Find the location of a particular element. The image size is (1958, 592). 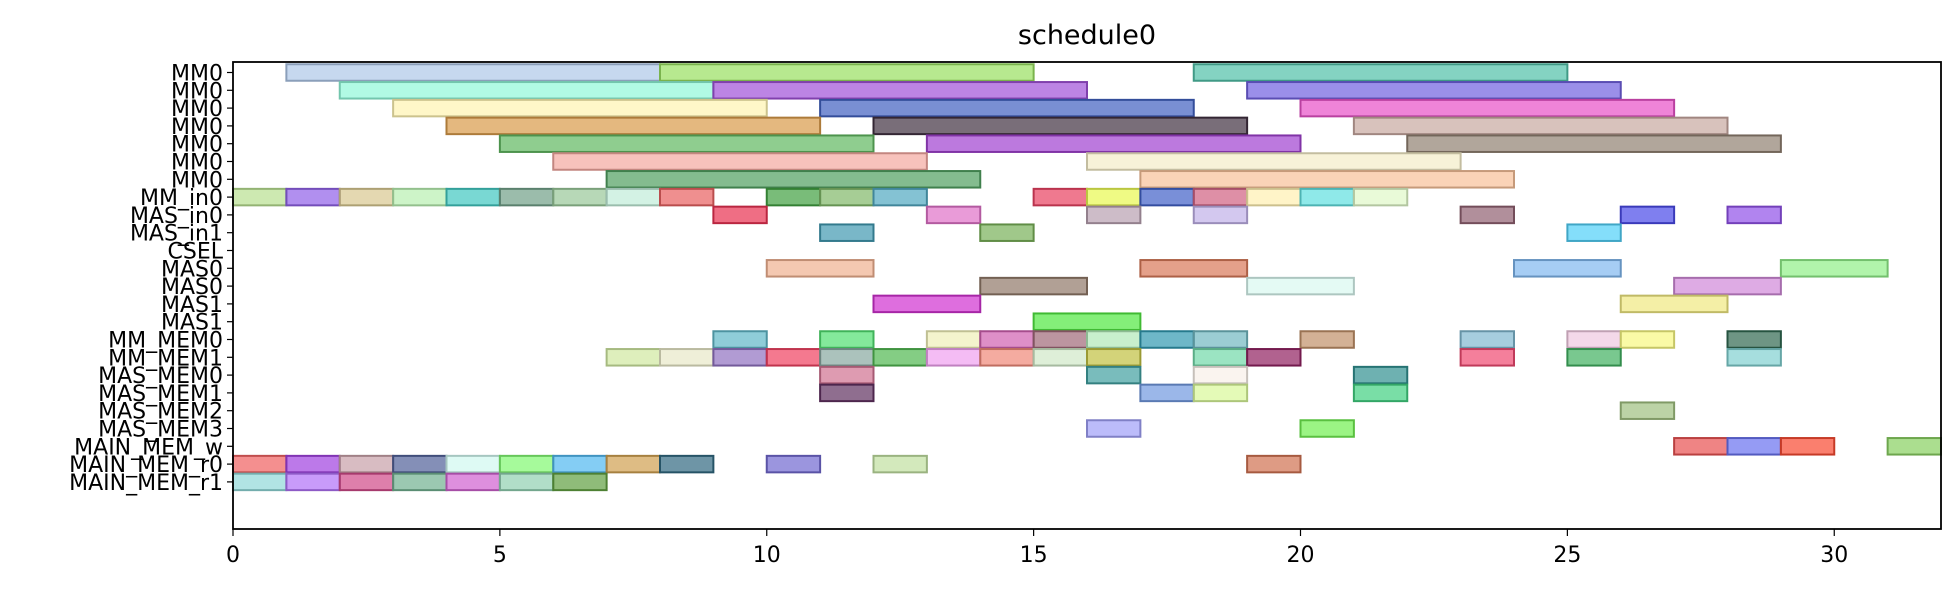

y-tick-label: MM_MEM0 is located at coordinates (165, 341).